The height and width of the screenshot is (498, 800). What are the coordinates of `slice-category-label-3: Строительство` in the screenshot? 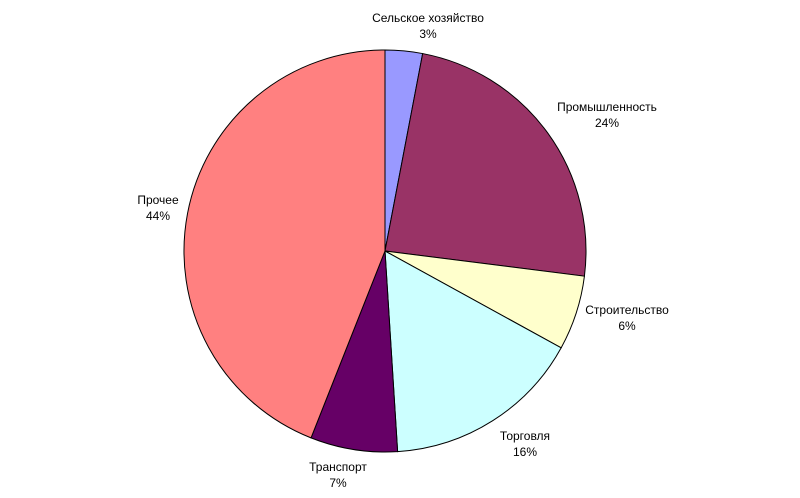 It's located at (627, 310).